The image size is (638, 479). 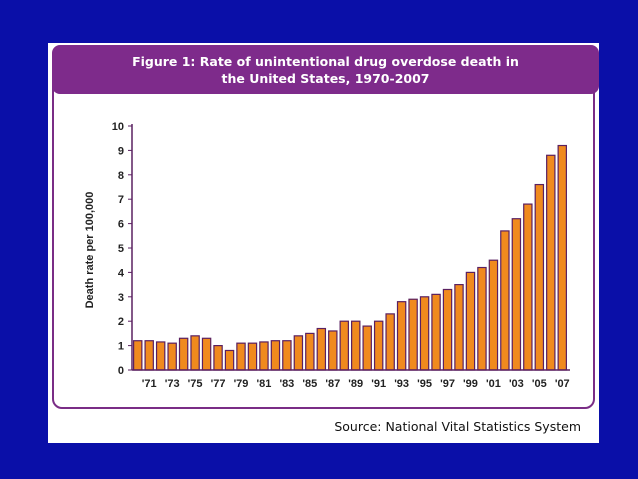 I want to click on y-tick-label: 7, so click(x=121, y=200).